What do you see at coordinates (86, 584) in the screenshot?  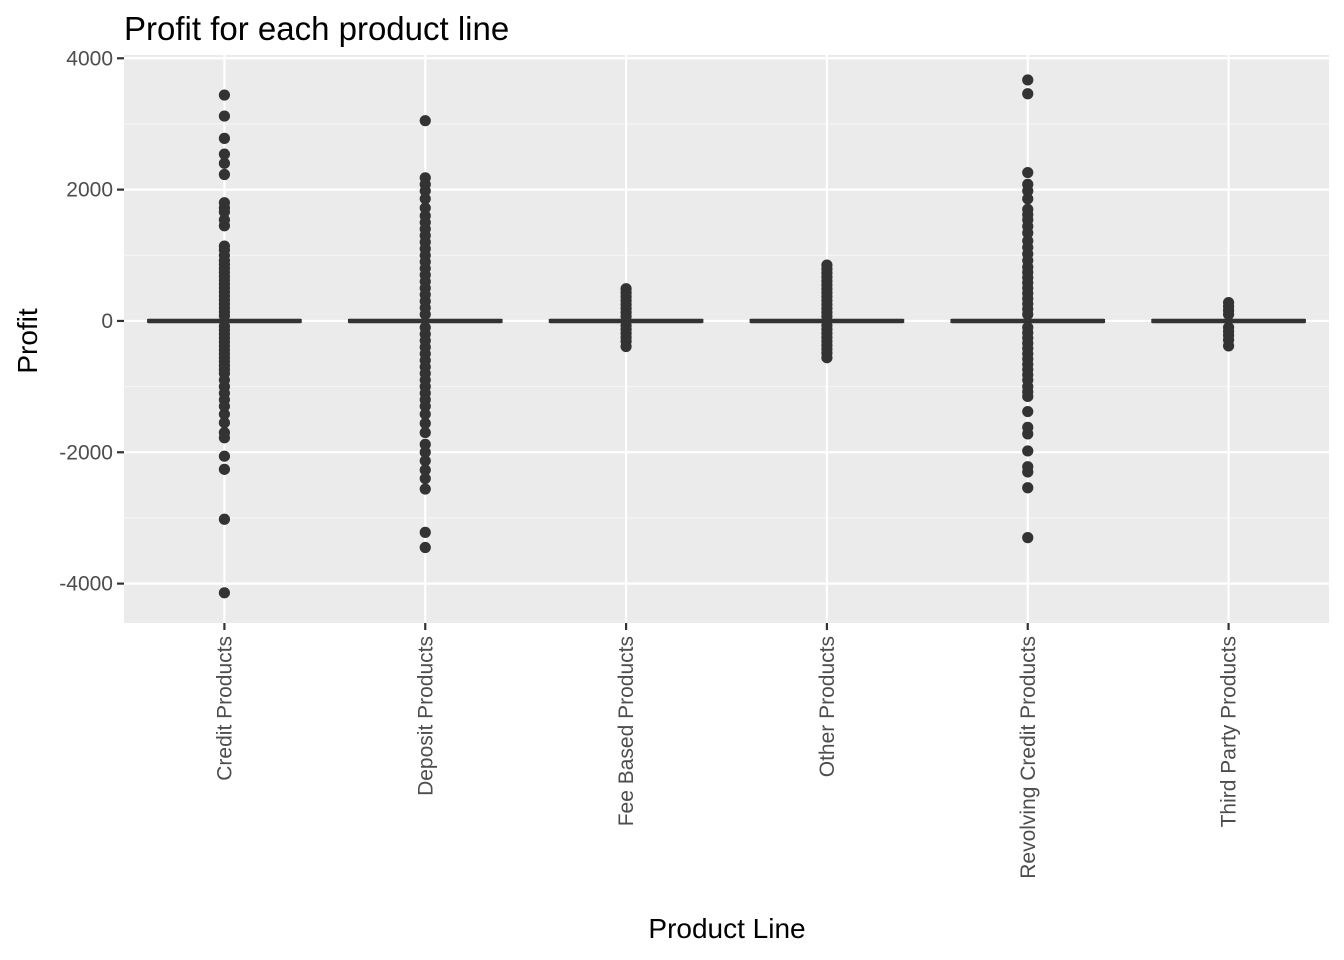 I see `y-tick-label: -4000` at bounding box center [86, 584].